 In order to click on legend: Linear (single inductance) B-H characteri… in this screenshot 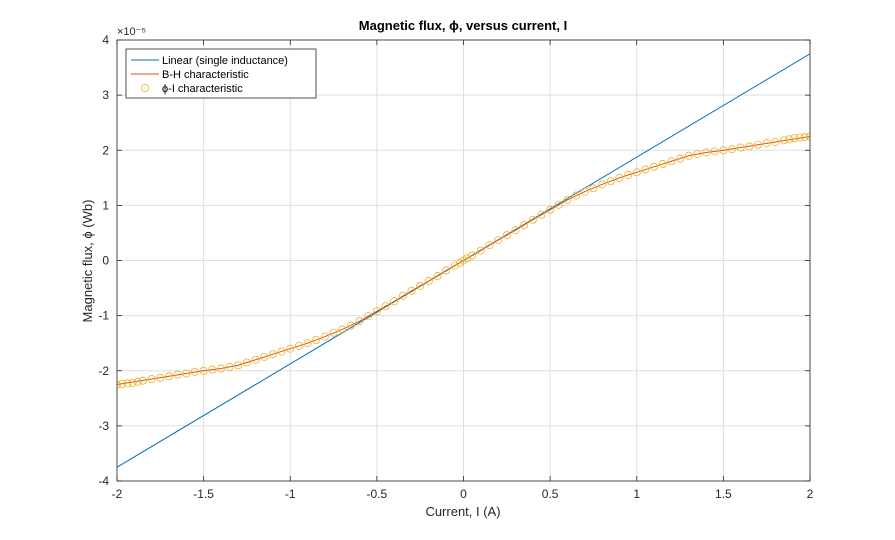, I will do `click(221, 73)`.